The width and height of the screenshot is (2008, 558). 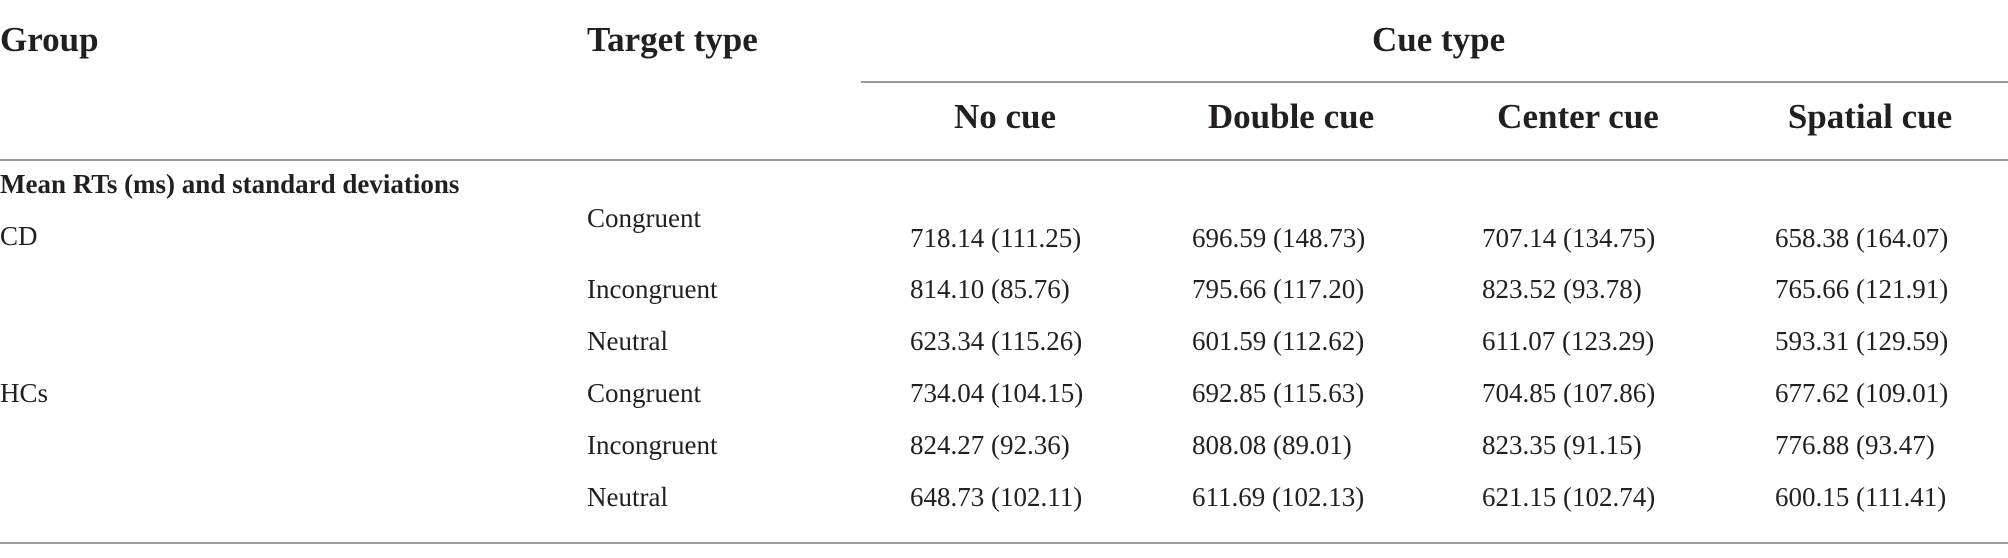 I want to click on table-cell: 776.88 (93.47), so click(x=1855, y=445).